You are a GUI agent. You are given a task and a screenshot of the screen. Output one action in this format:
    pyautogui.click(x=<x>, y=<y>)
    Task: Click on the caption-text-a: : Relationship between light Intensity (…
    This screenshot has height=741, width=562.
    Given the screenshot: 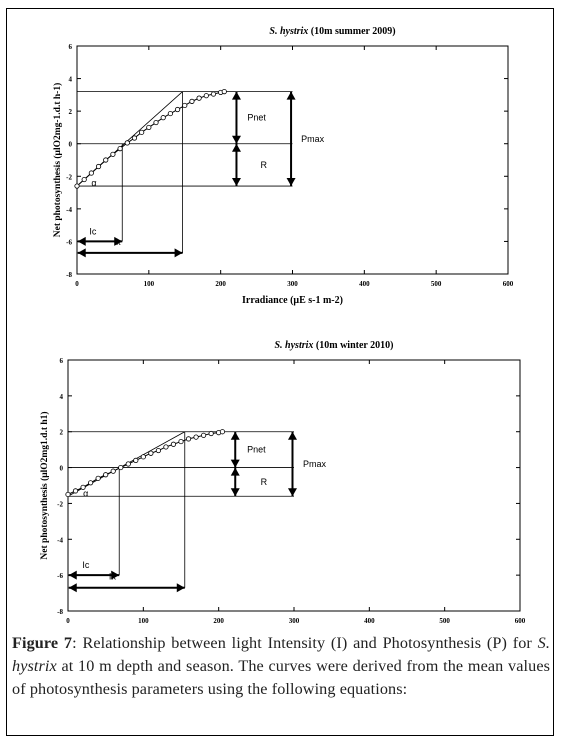 What is the action you would take?
    pyautogui.click(x=305, y=643)
    